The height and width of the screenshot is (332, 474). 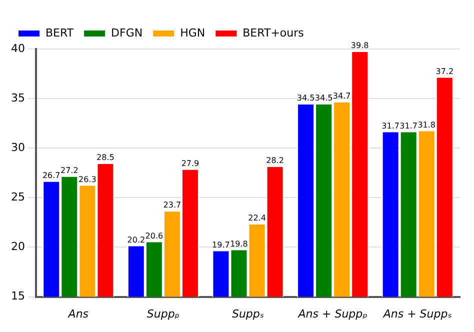 I want to click on y-tick-label: 20, so click(x=17, y=247).